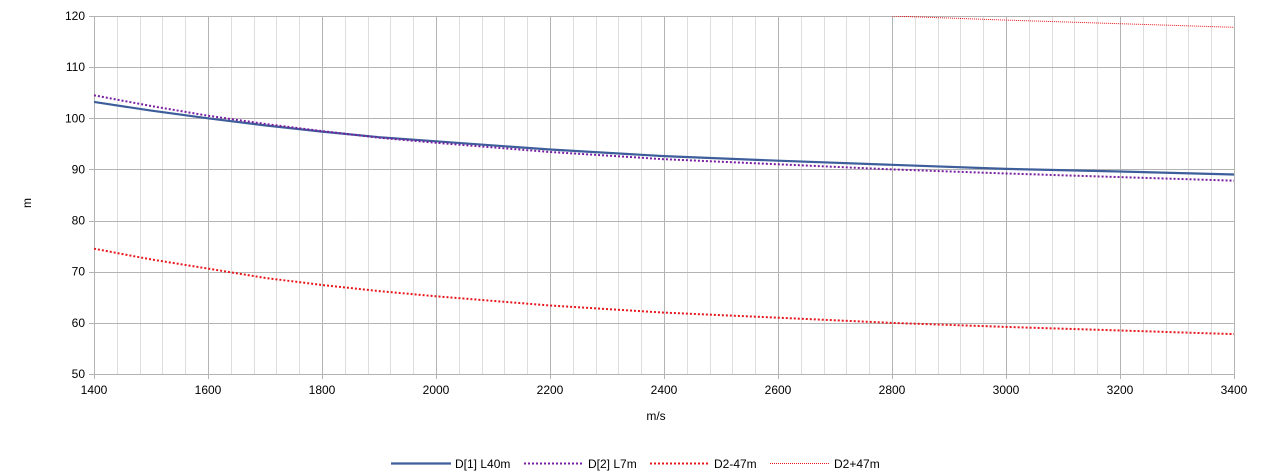 Image resolution: width=1274 pixels, height=475 pixels. I want to click on y-tick-label: 70, so click(79, 272).